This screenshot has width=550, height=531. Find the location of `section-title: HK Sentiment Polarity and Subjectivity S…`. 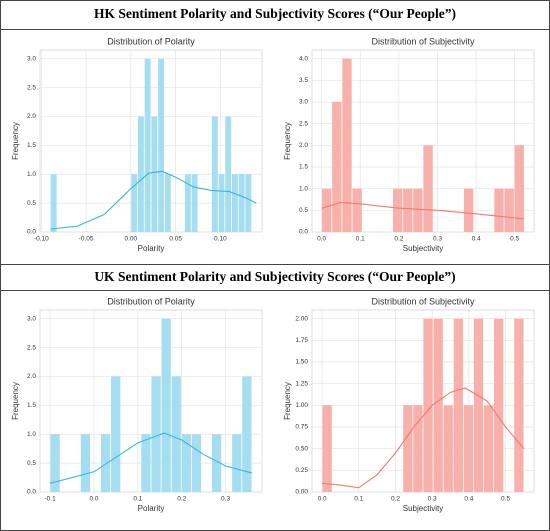

section-title: HK Sentiment Polarity and Subjectivity S… is located at coordinates (275, 13).